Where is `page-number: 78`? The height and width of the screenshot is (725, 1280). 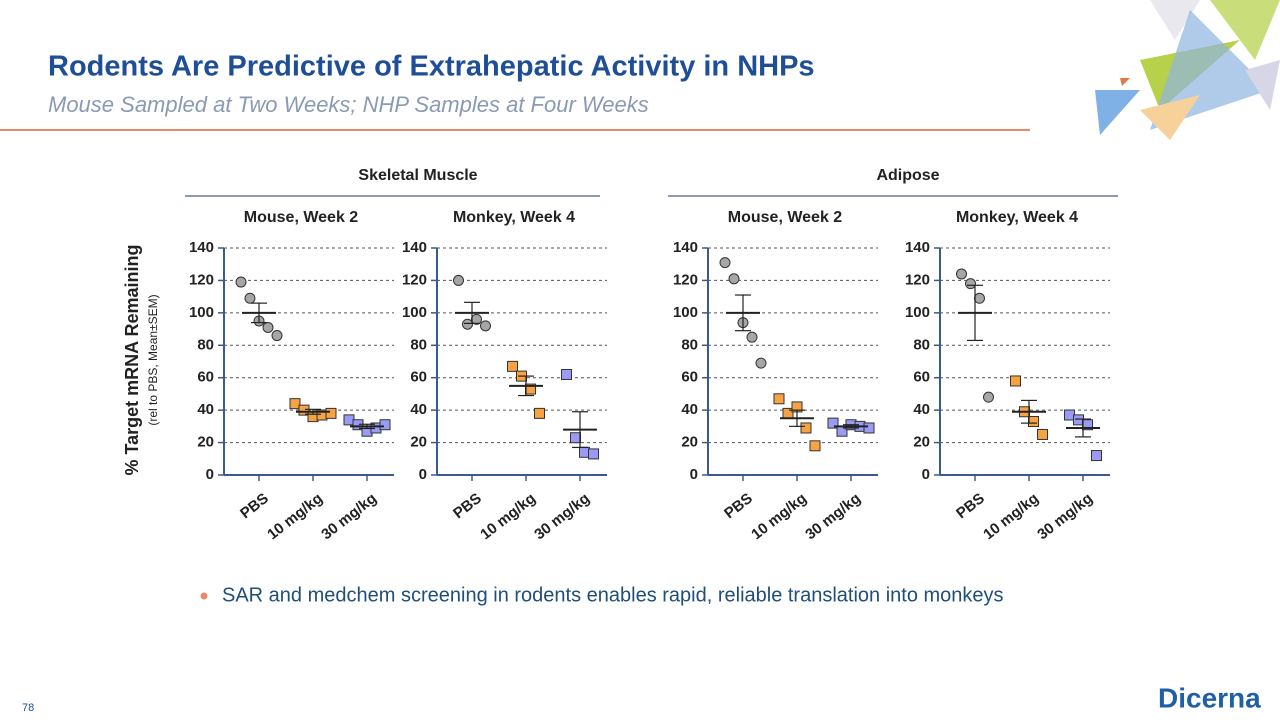
page-number: 78 is located at coordinates (28, 708).